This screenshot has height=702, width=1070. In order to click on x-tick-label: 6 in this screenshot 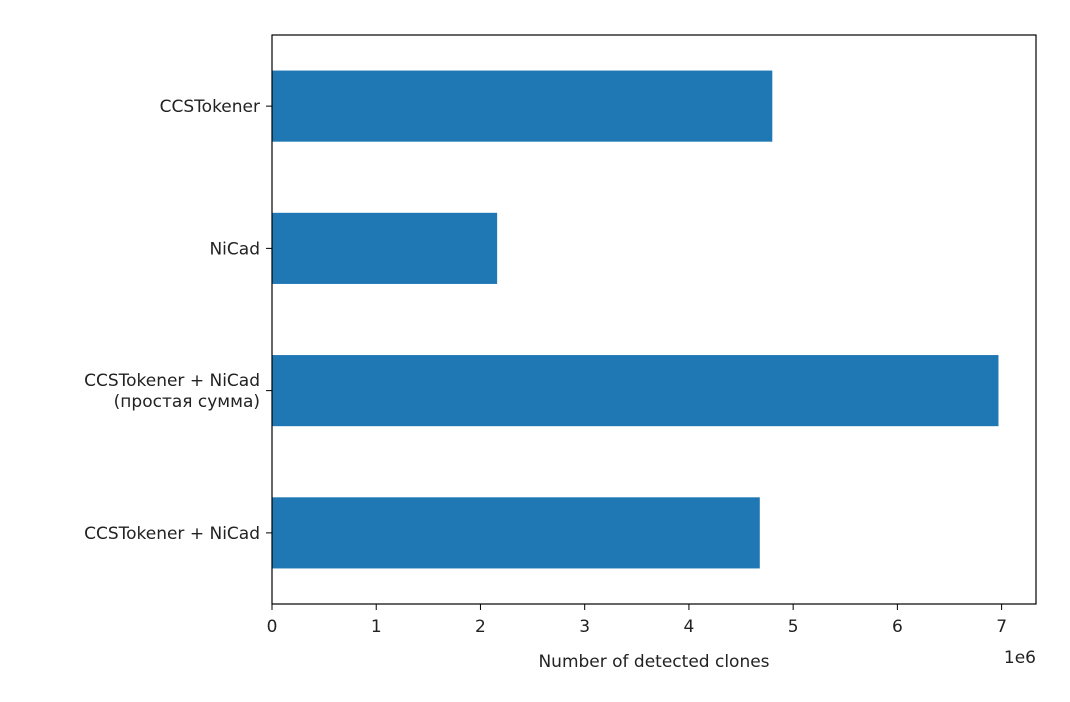, I will do `click(897, 627)`.